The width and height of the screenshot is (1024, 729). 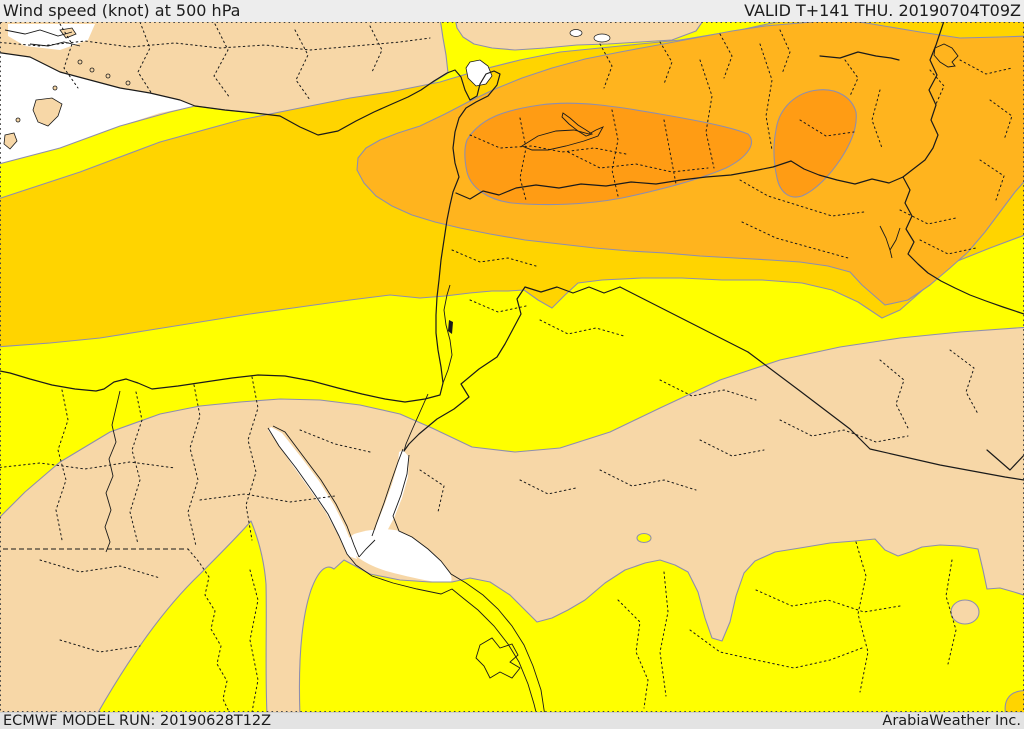 I want to click on dead-sea, so click(x=450, y=327).